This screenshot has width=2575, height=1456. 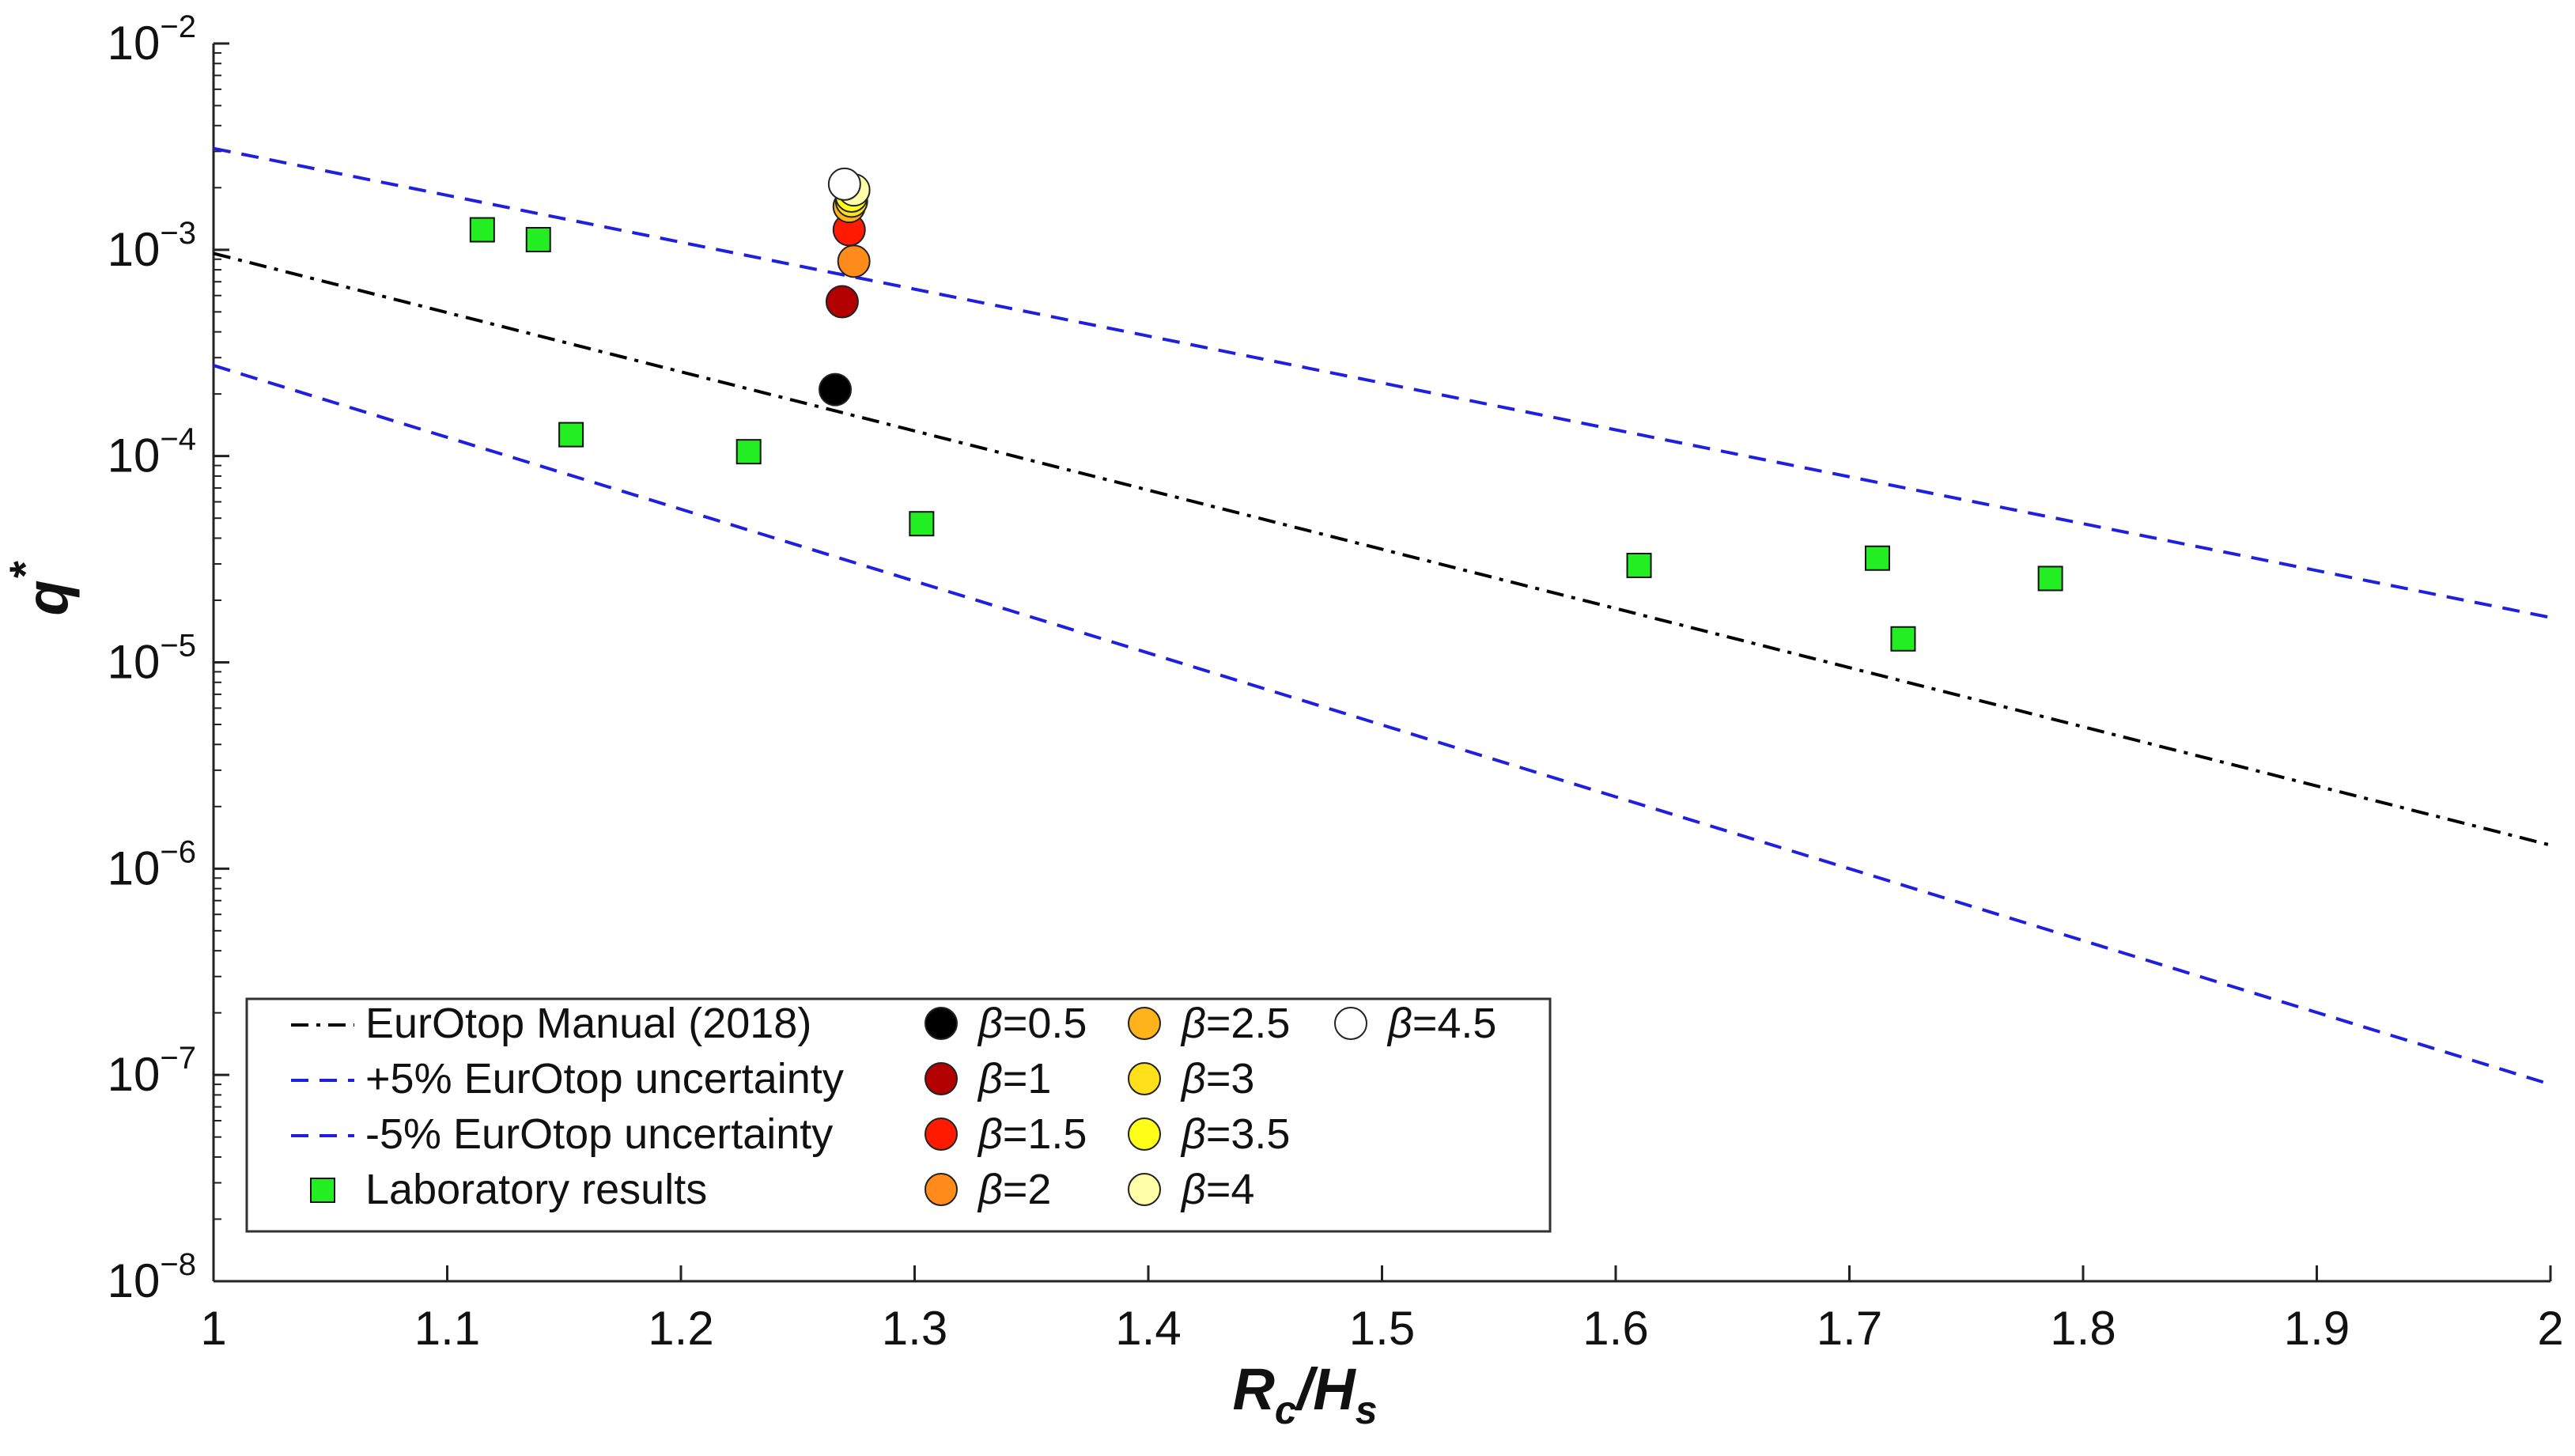 I want to click on legend-beta-value: =1, so click(x=1027, y=1078).